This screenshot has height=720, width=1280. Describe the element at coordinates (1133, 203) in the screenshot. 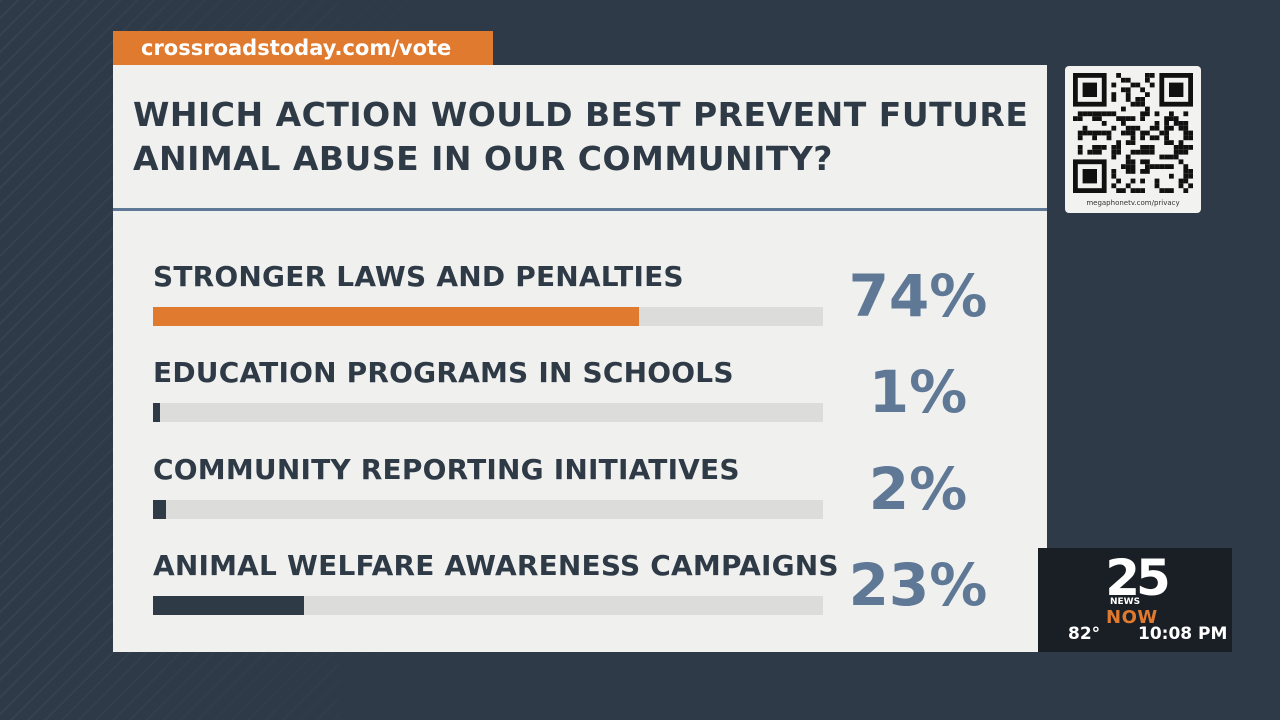

I see `qr-caption: megaphonetv.com/privacy` at that location.